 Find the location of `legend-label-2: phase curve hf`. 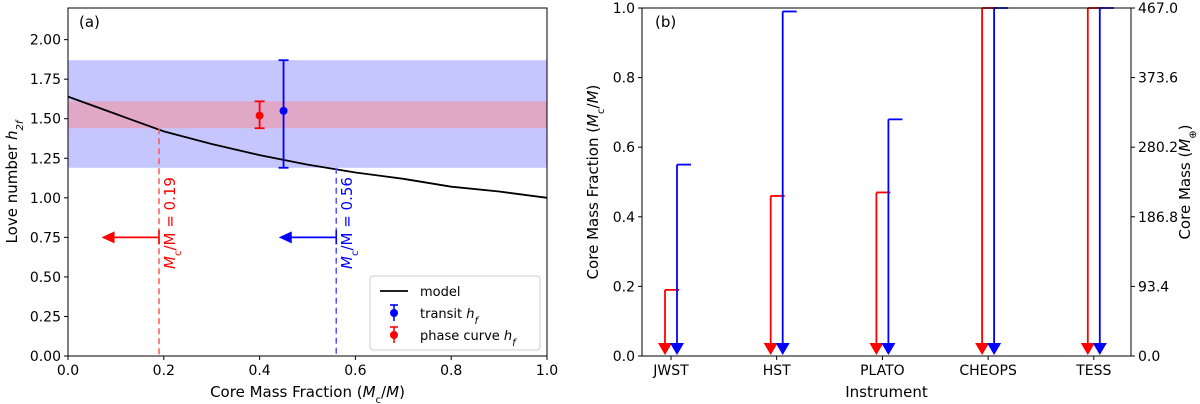

legend-label-2: phase curve hf is located at coordinates (468, 339).